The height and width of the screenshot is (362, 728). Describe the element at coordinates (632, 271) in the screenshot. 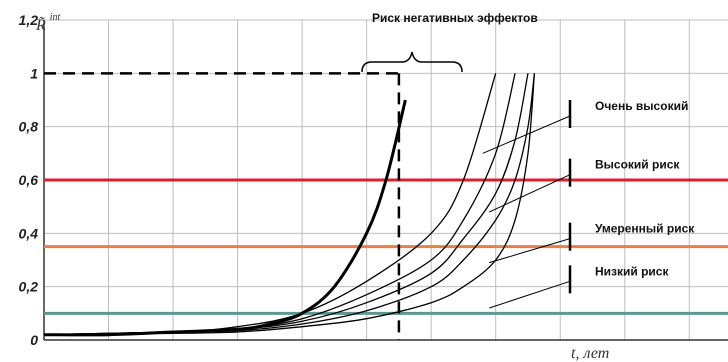

I see `annotation-label-3: Низкий риск` at that location.